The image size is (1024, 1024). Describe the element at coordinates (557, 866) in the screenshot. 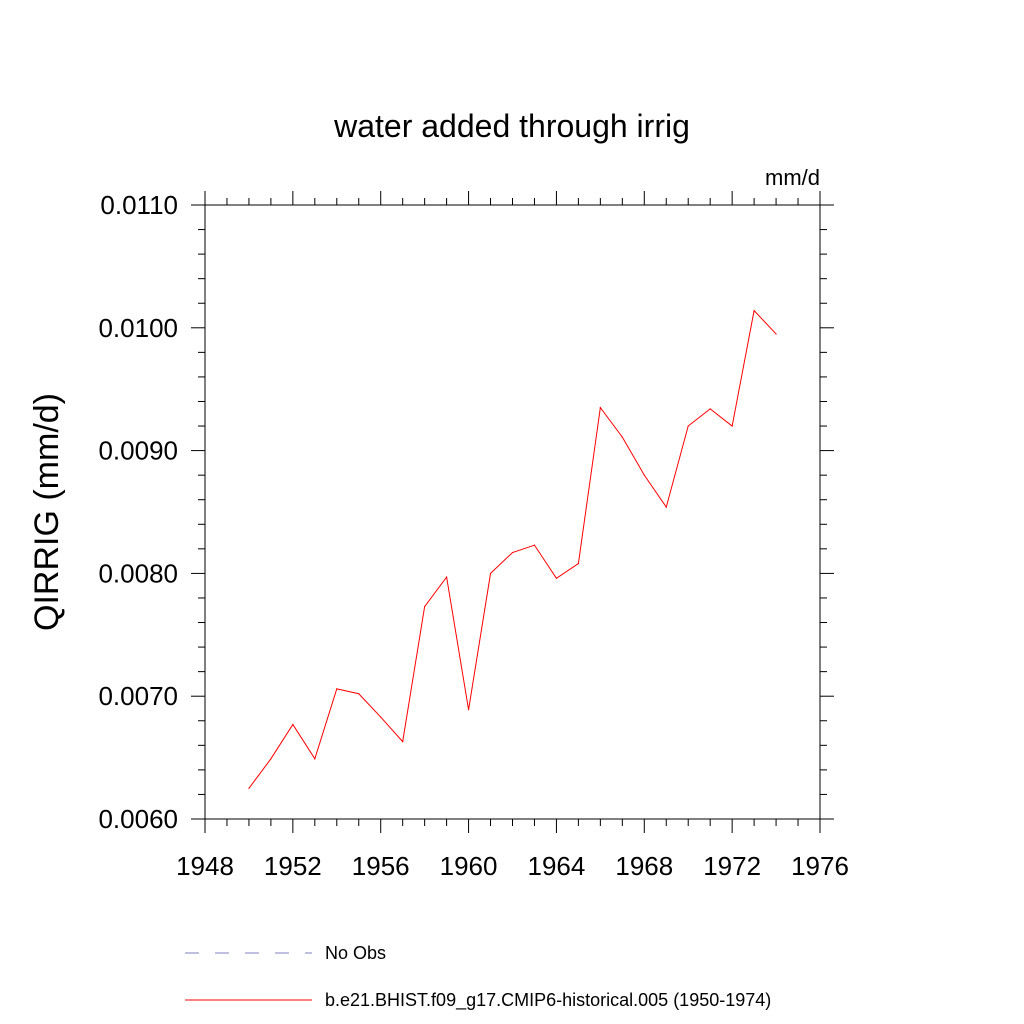

I see `x-tick-label: 1964` at that location.